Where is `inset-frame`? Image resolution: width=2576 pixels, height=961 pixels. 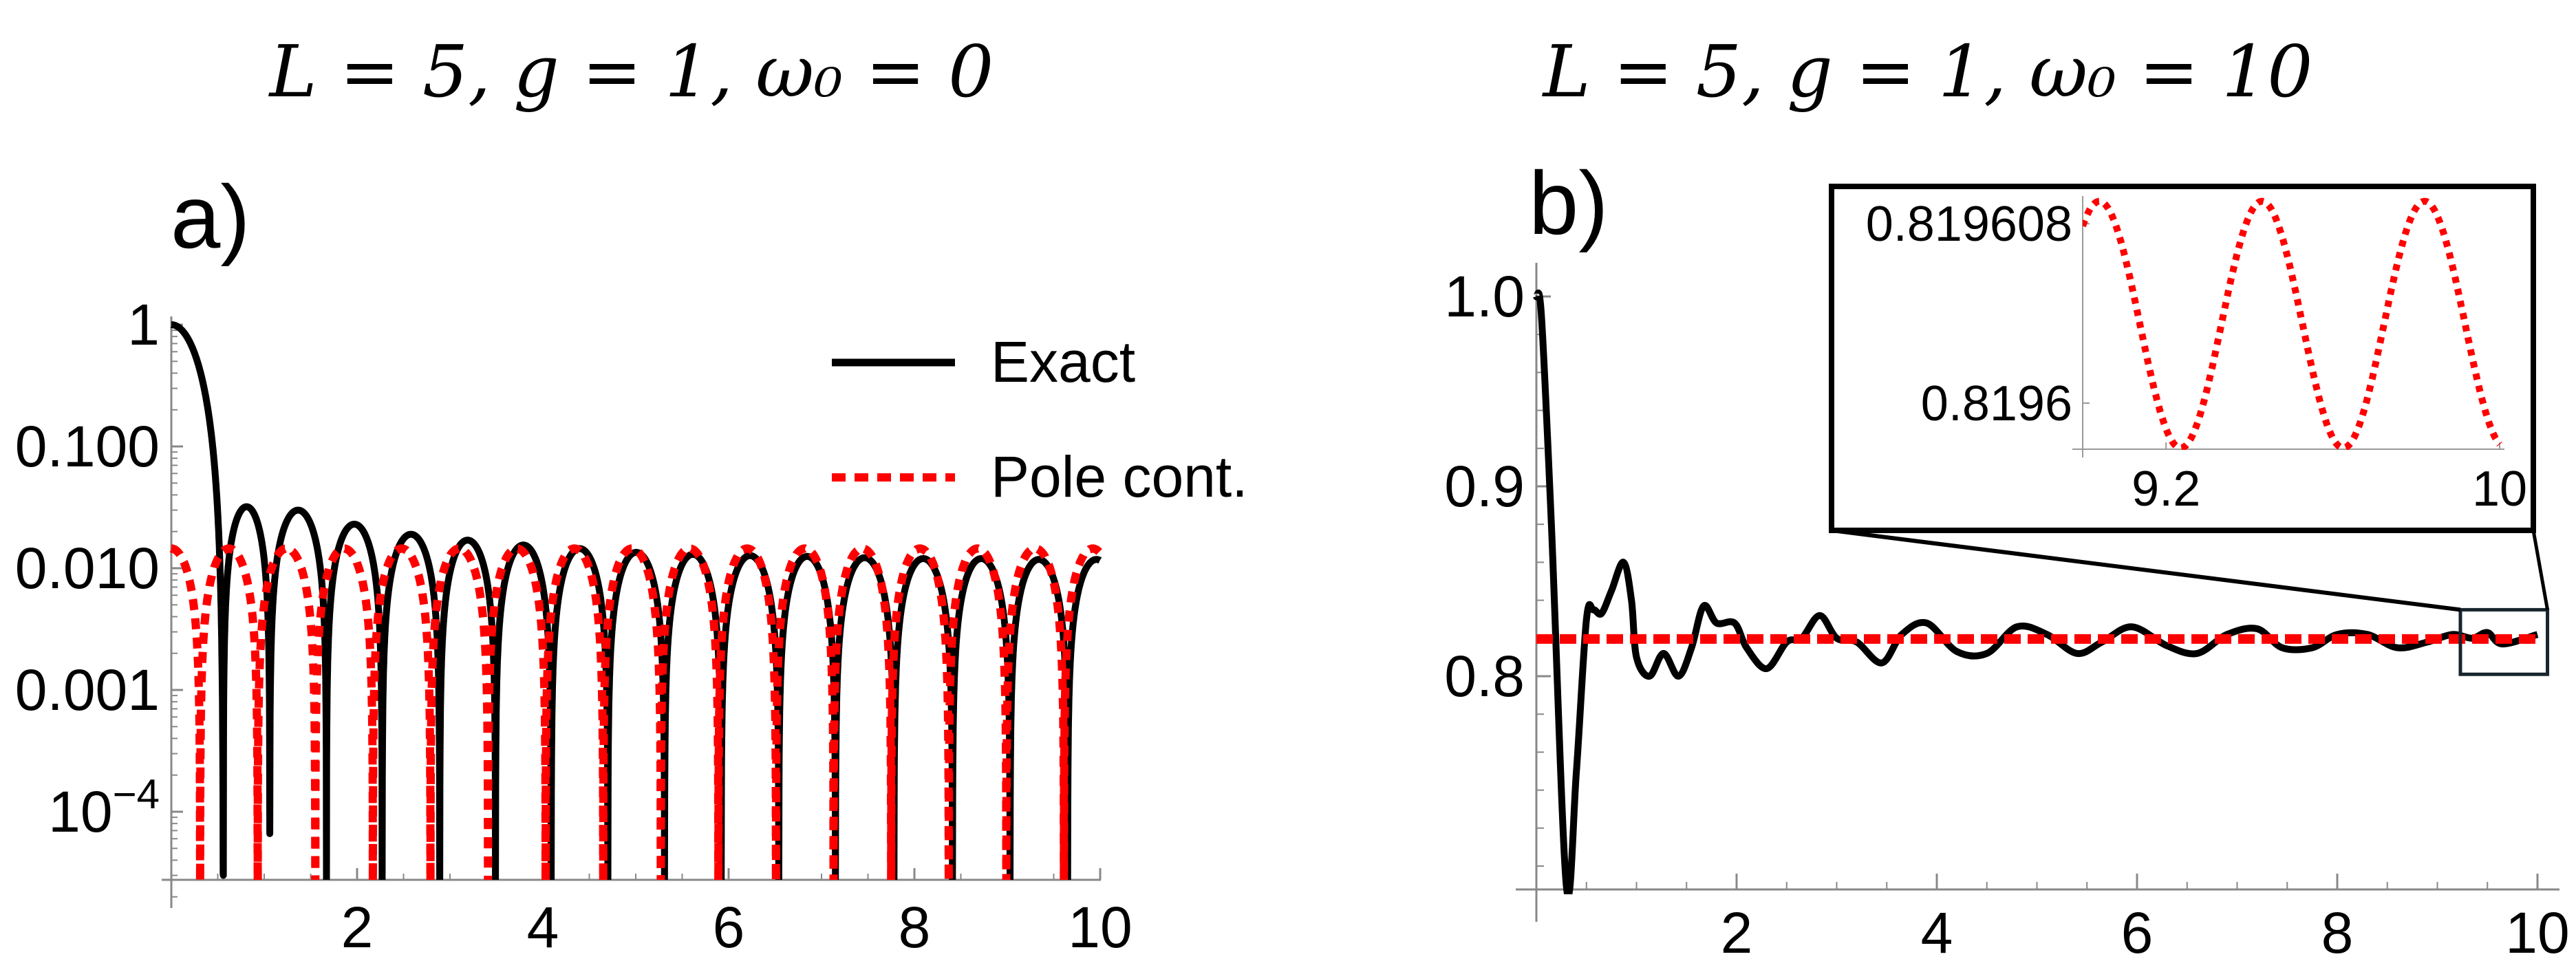 inset-frame is located at coordinates (2182, 358).